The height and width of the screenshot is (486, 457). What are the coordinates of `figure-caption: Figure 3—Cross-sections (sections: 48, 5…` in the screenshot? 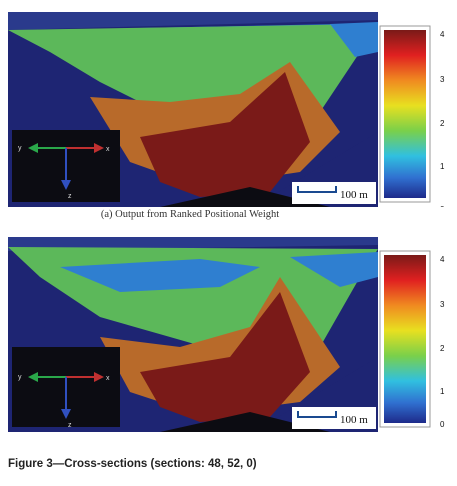 It's located at (132, 464).